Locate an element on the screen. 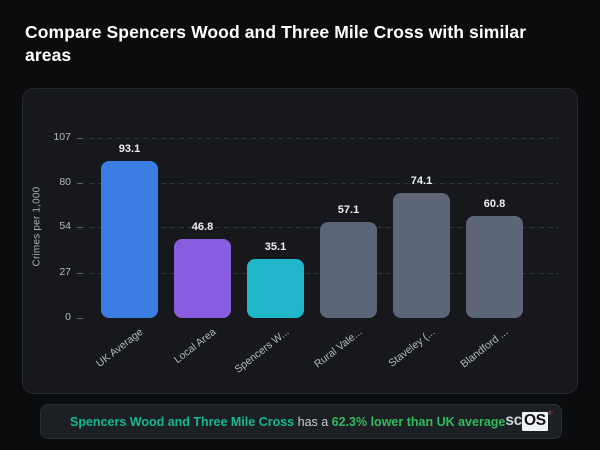  bar-uk-average is located at coordinates (129, 239).